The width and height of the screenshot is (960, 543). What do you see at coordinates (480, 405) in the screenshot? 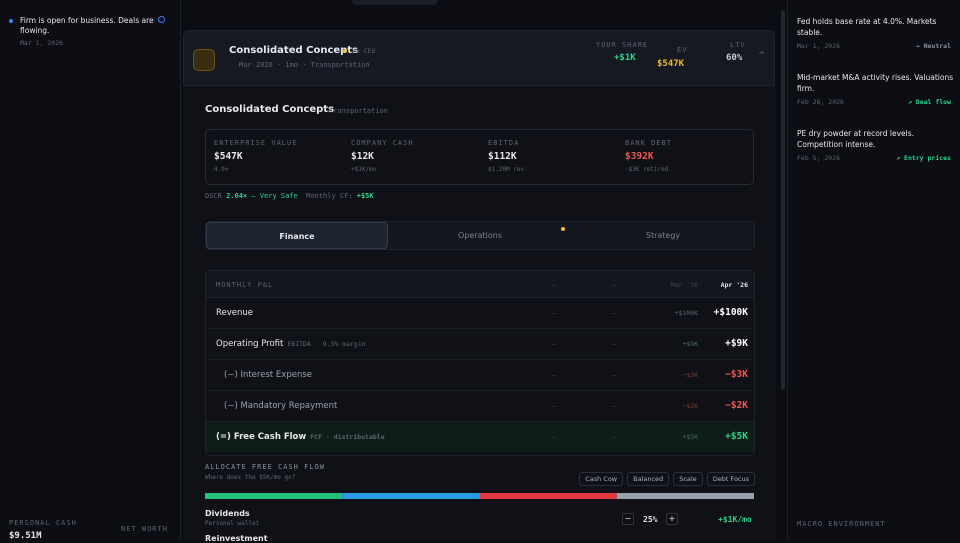
I see `pl-row: (−) Mandatory Repayment — — −$2K −$2K` at bounding box center [480, 405].